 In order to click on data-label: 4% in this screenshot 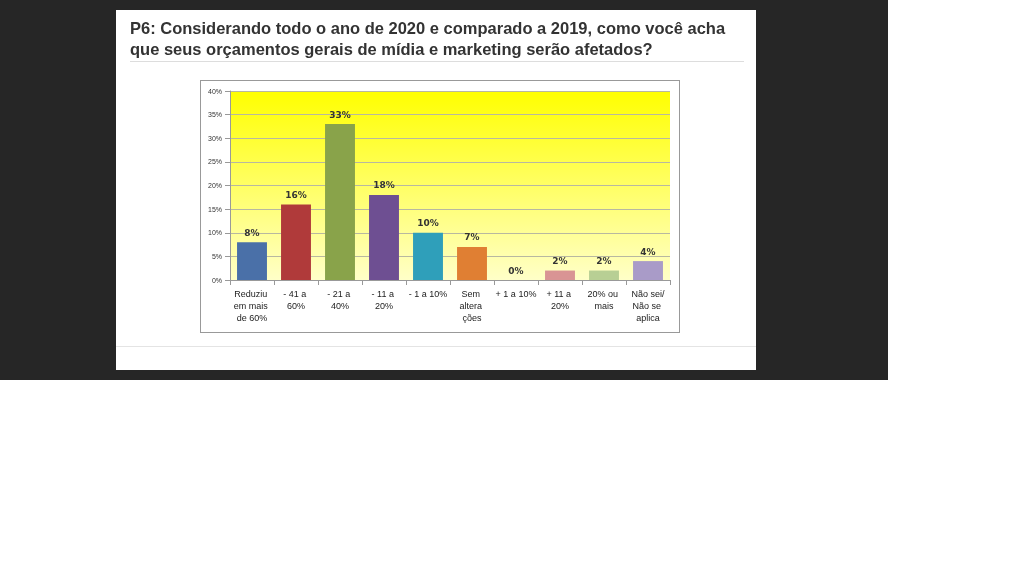, I will do `click(648, 251)`.